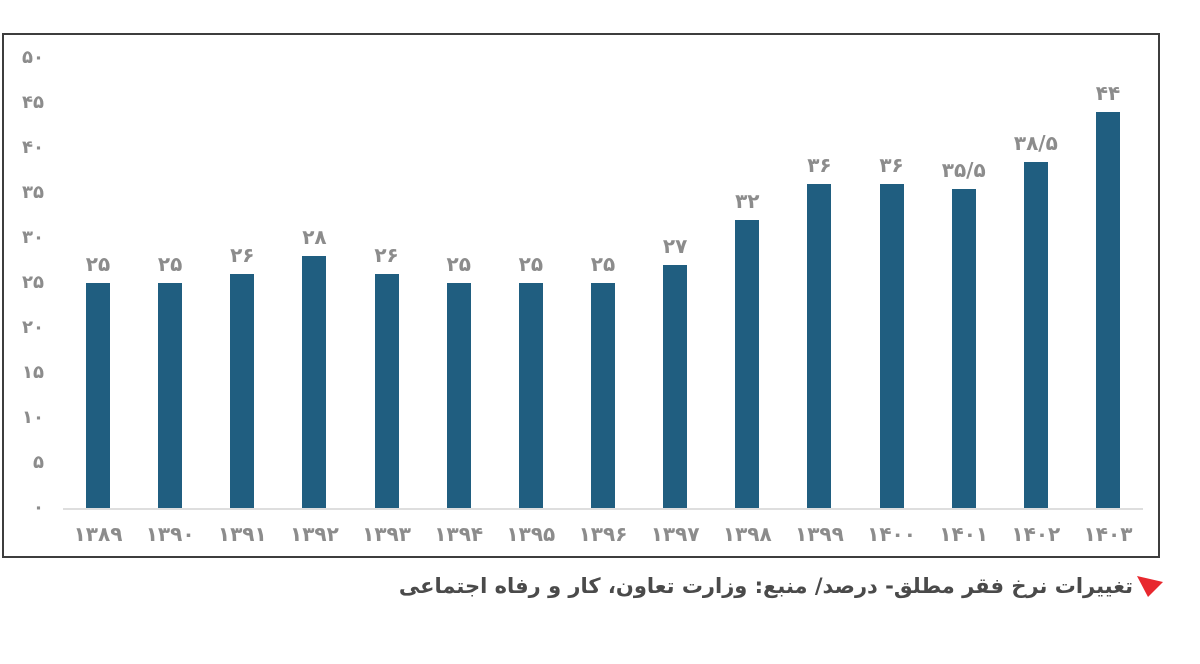 This screenshot has height=664, width=1200. Describe the element at coordinates (747, 534) in the screenshot. I see `x-tick-label-9: ۱۳۹۸` at that location.